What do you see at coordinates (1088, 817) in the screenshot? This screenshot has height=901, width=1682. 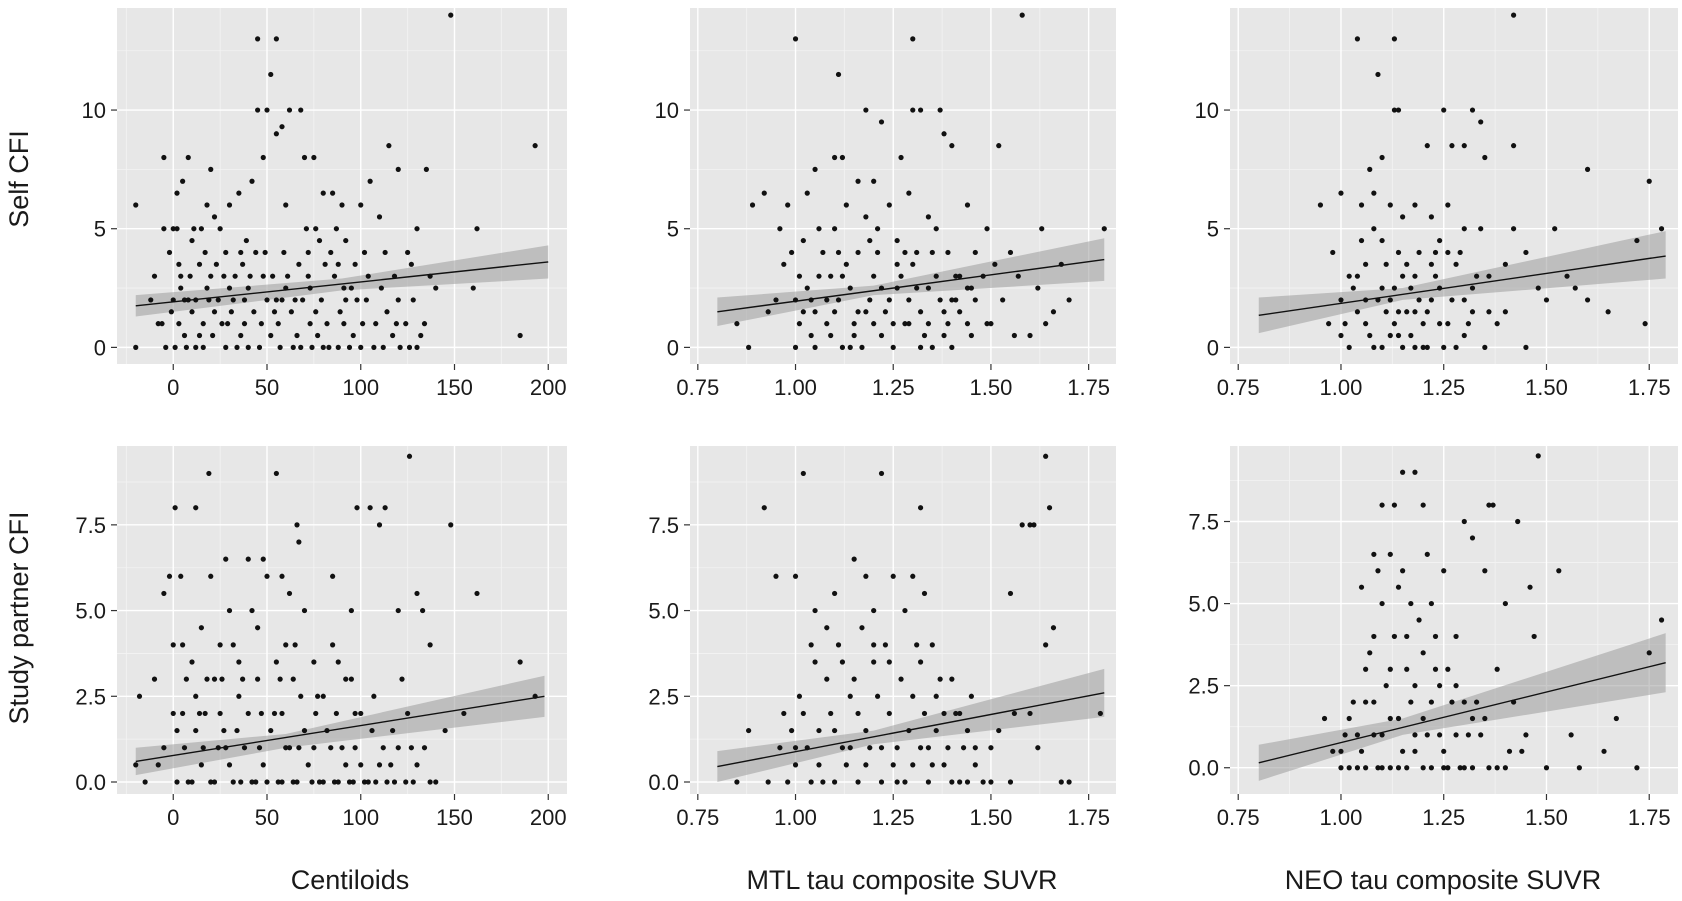 I see `x-tick-label: 1.75` at bounding box center [1088, 817].